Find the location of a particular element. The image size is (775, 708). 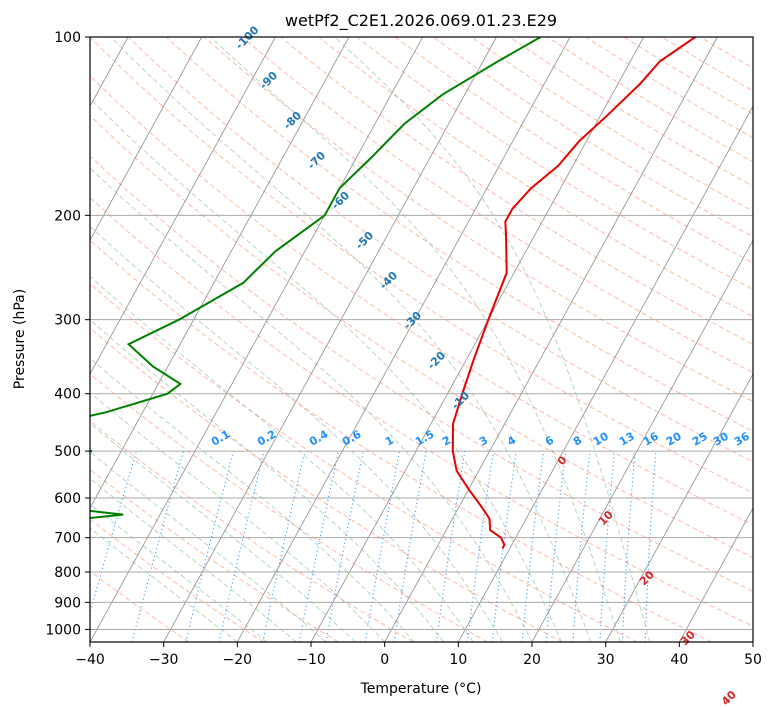

x-tick-label: 20 is located at coordinates (532, 660).